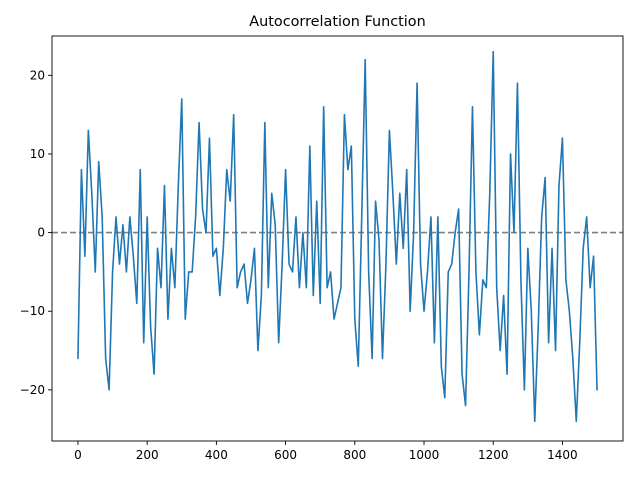  Describe the element at coordinates (32, 390) in the screenshot. I see `y-tick-label--20: −20` at that location.